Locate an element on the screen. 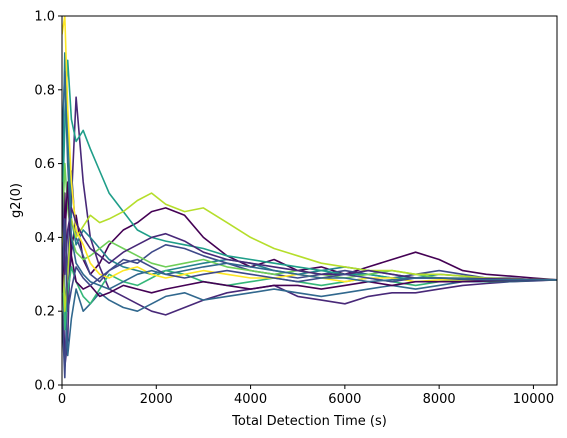 This screenshot has height=438, width=567. x-tick-label: 6000 is located at coordinates (344, 399).